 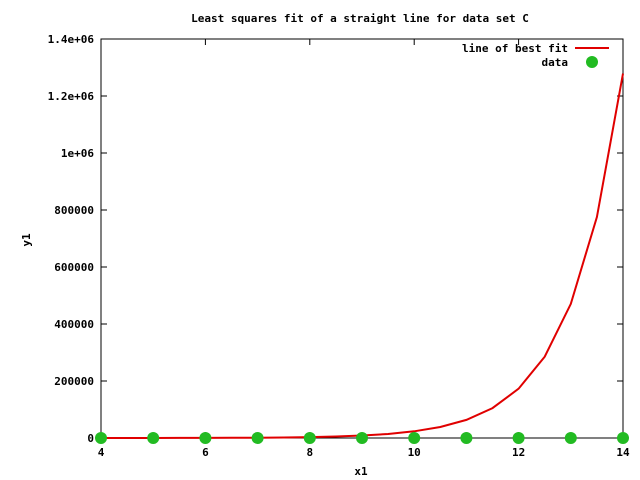 I want to click on y-tick-label: 0, so click(x=90, y=438).